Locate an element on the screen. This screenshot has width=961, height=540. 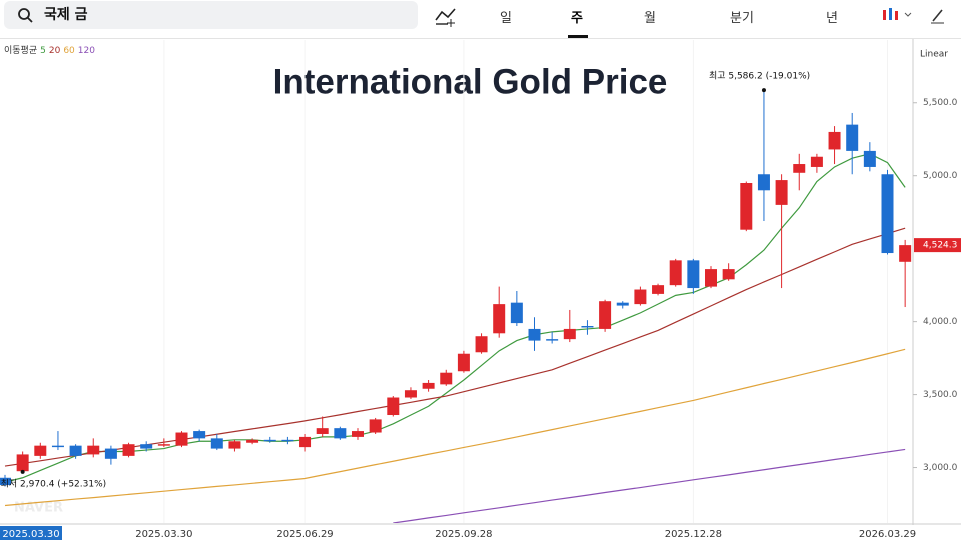
x-tick-label: 2025.09.28 is located at coordinates (463, 534).